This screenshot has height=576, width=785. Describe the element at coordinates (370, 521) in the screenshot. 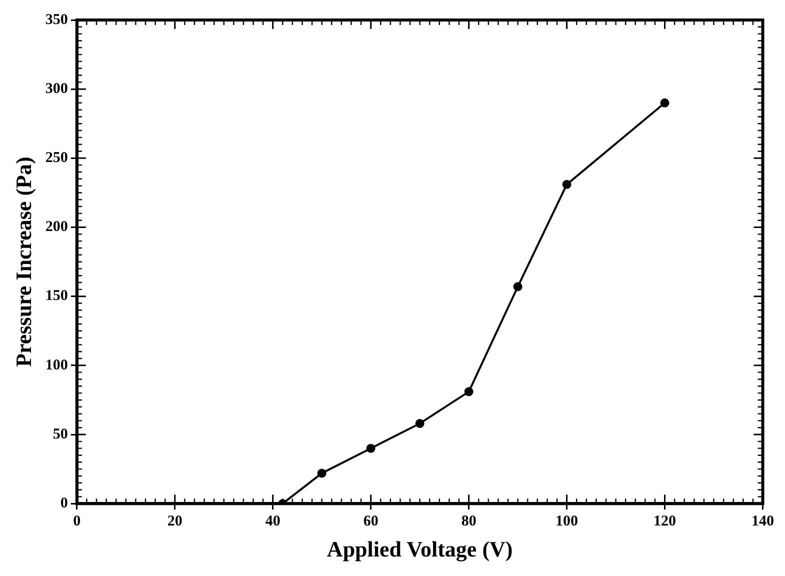

I see `x-tick-label: 60` at that location.